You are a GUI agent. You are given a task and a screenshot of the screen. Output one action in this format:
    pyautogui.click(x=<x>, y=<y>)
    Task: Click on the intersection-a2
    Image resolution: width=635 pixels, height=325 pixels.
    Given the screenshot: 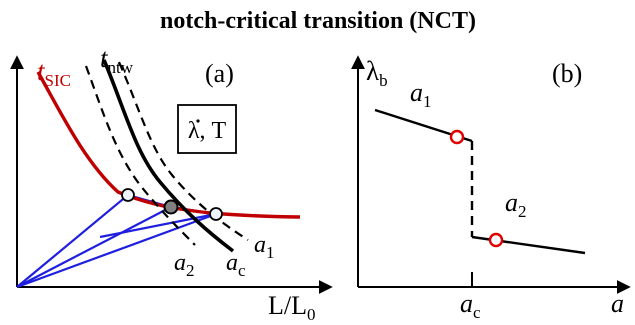 What is the action you would take?
    pyautogui.click(x=128, y=195)
    